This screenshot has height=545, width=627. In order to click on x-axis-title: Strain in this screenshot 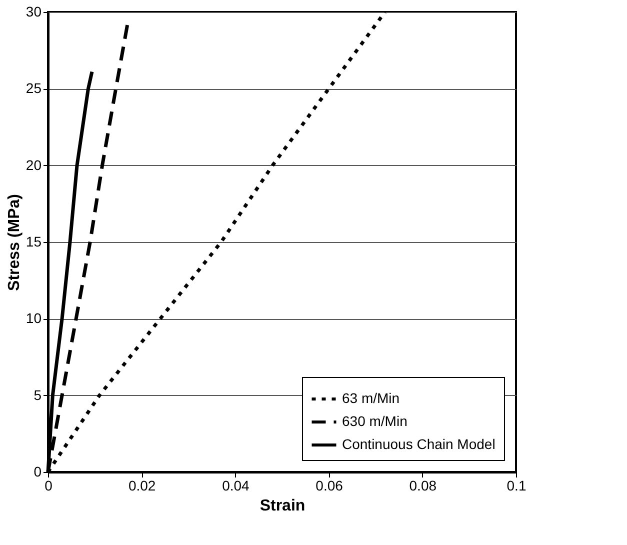, I will do `click(283, 506)`.